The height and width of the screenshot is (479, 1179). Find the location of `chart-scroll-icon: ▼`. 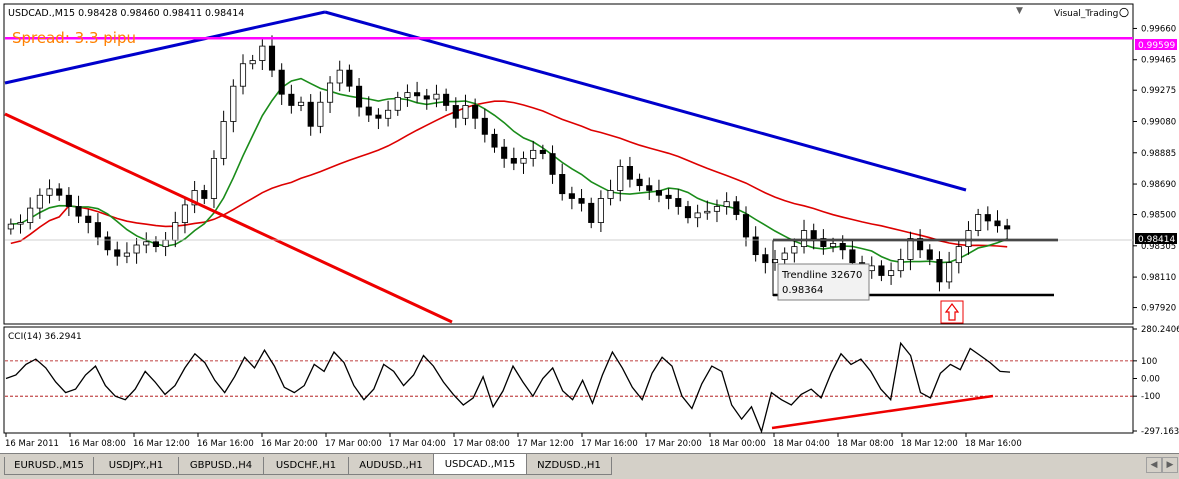

chart-scroll-icon: ▼ is located at coordinates (1019, 11).